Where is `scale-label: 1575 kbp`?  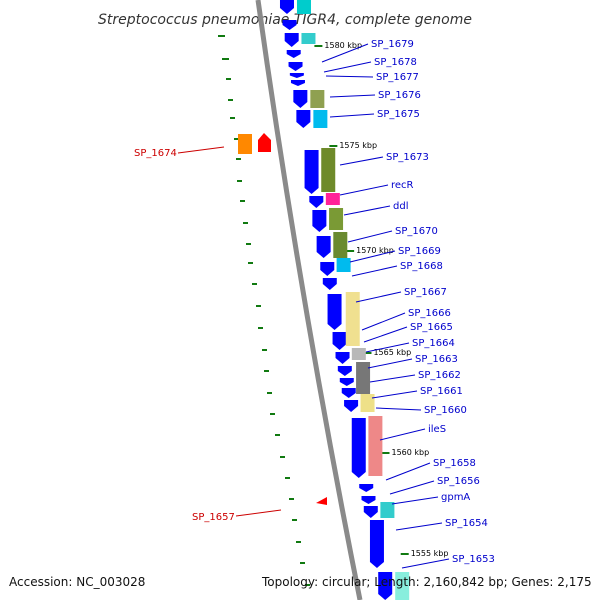 scale-label: 1575 kbp is located at coordinates (358, 145).